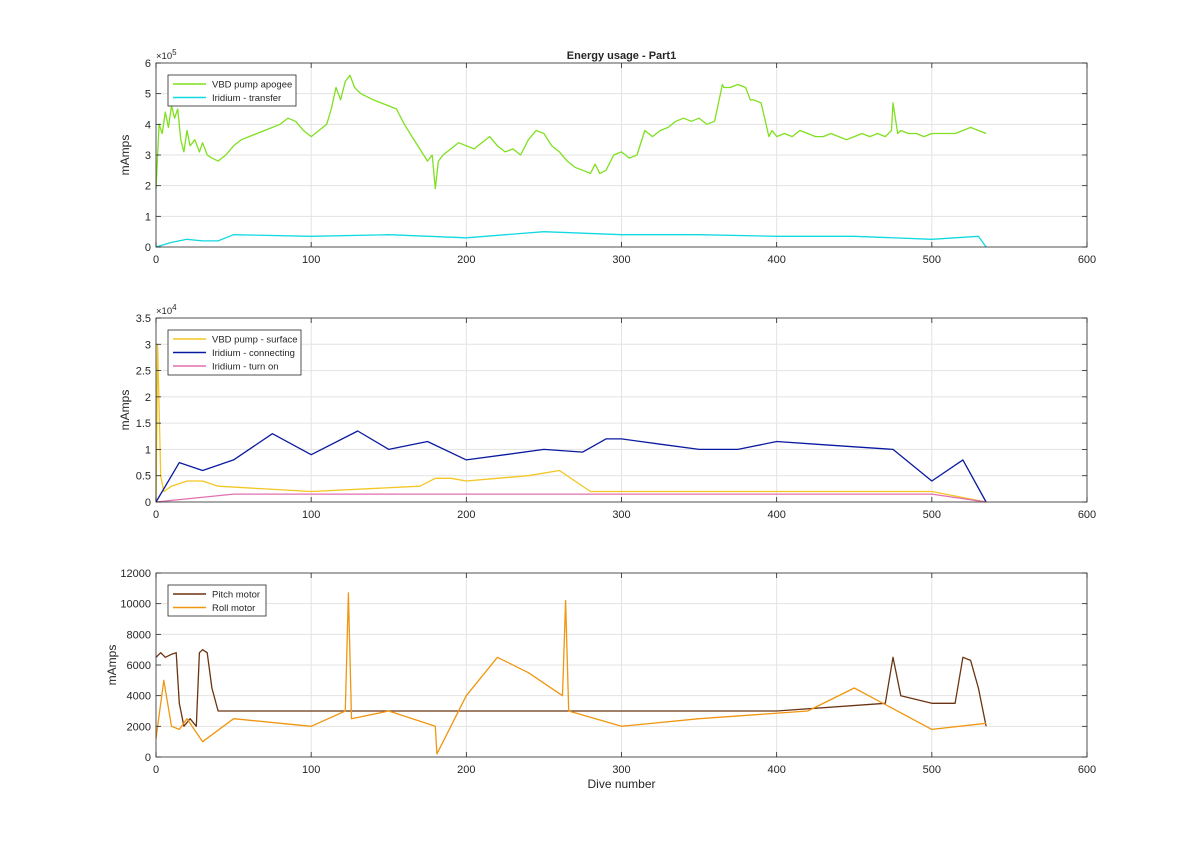 The image size is (1200, 851). What do you see at coordinates (143, 319) in the screenshot?
I see `y-tick-label: 3.5` at bounding box center [143, 319].